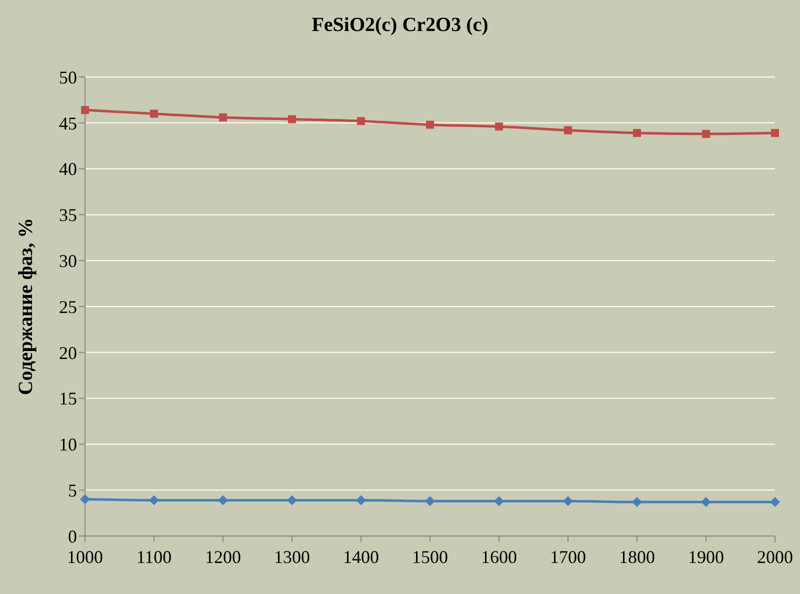 The width and height of the screenshot is (800, 594). I want to click on x-tick-label: 1000, so click(85, 556).